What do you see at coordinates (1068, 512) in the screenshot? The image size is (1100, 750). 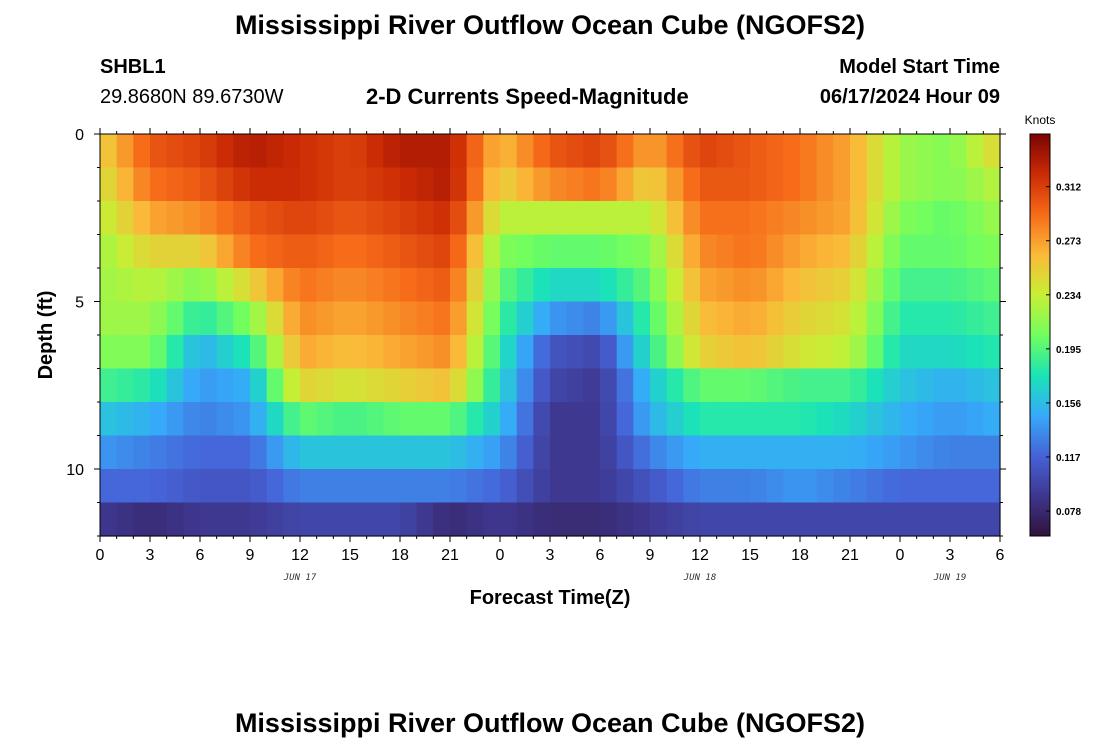 I see `colorbar-tick-label: 0.078` at bounding box center [1068, 512].